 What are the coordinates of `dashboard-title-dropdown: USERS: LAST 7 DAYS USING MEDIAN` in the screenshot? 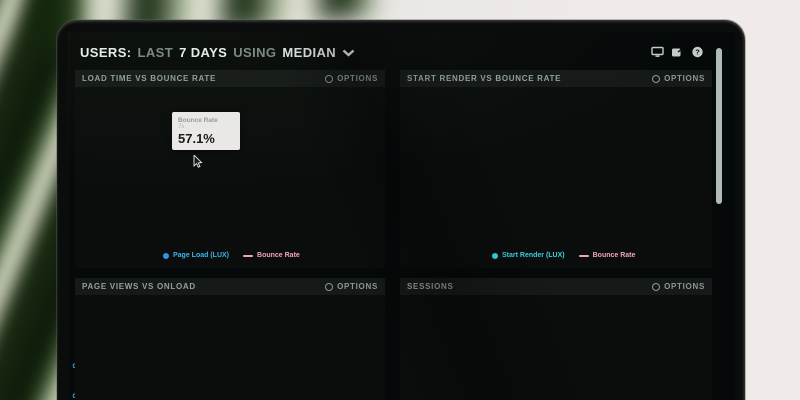 It's located at (217, 52).